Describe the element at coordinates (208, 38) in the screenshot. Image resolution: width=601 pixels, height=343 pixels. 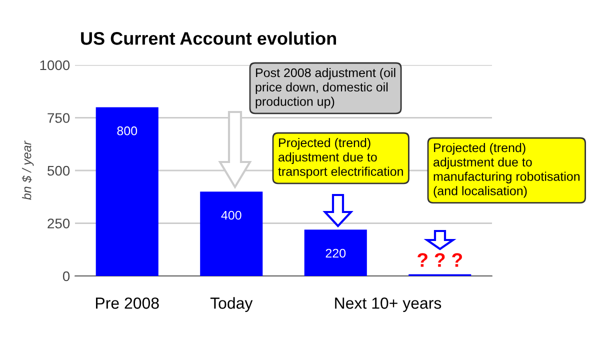
I see `chart-title: US Current Account evolution` at that location.